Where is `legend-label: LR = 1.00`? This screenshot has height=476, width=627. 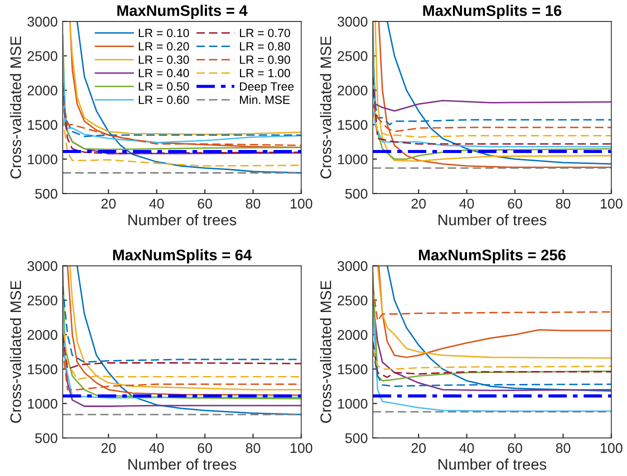 legend-label: LR = 1.00 is located at coordinates (265, 73).